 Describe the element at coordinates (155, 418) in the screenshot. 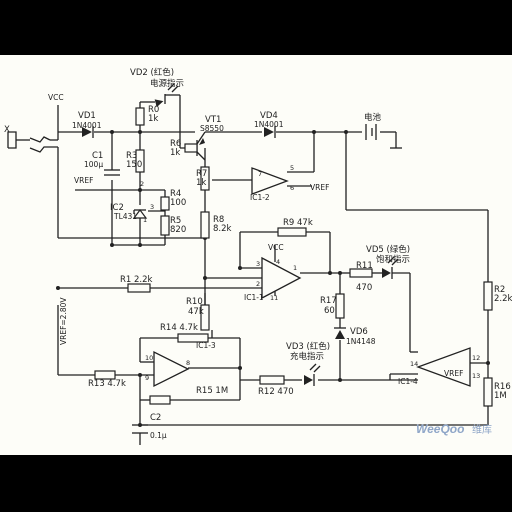

I see `c2-label: C2` at that location.